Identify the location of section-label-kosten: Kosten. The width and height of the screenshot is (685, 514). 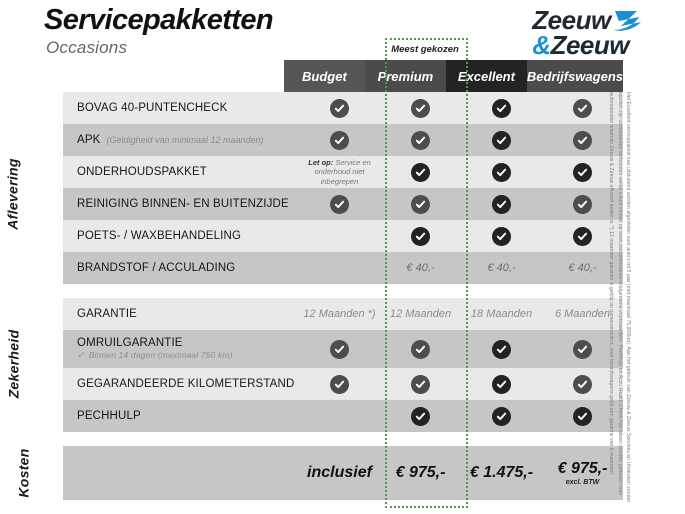
(31, 473).